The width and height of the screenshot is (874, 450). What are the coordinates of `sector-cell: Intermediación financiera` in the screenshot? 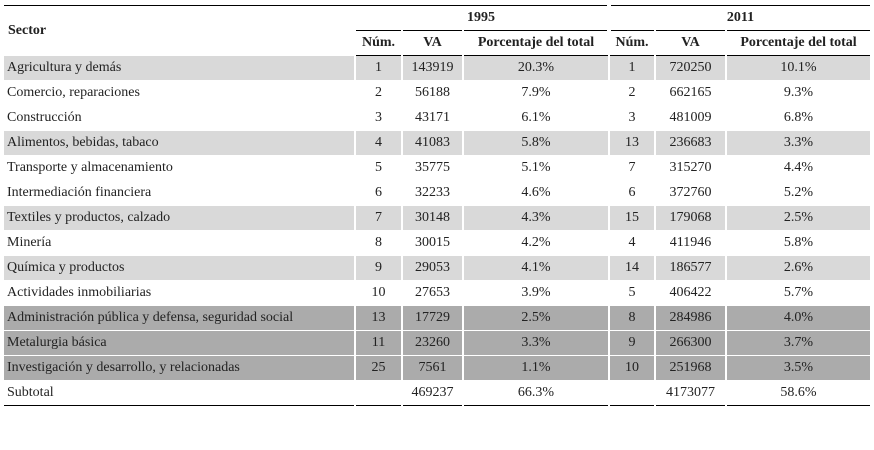 It's located at (179, 193).